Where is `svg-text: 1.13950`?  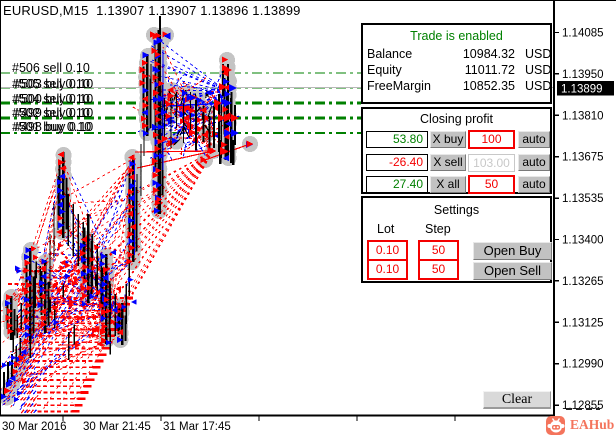
svg-text: 1.13950 is located at coordinates (583, 75).